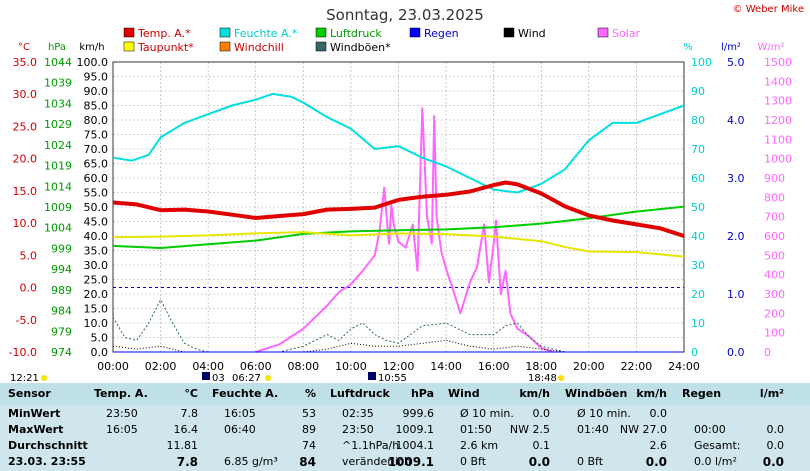 The image size is (810, 471). Describe the element at coordinates (464, 393) in the screenshot. I see `table-header-label: Wind` at that location.